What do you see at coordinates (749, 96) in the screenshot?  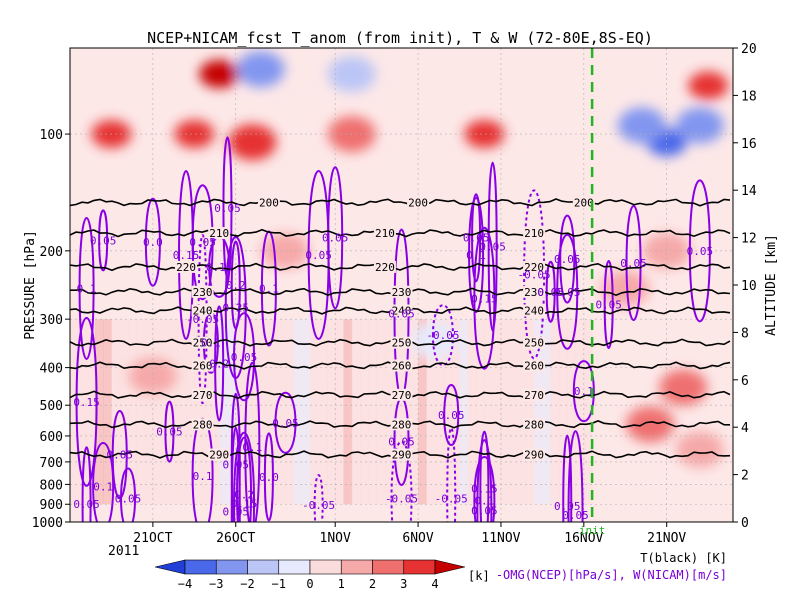 I see `y2-tick-label-9: 18` at bounding box center [749, 96].